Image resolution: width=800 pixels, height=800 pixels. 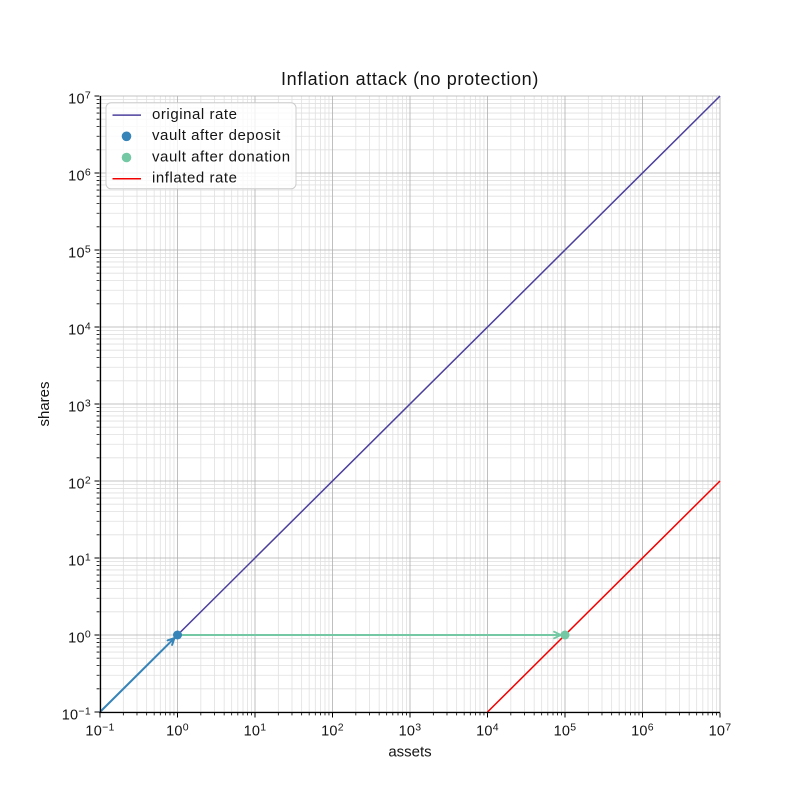 What do you see at coordinates (216, 135) in the screenshot?
I see `svg-text: vault after deposit` at bounding box center [216, 135].